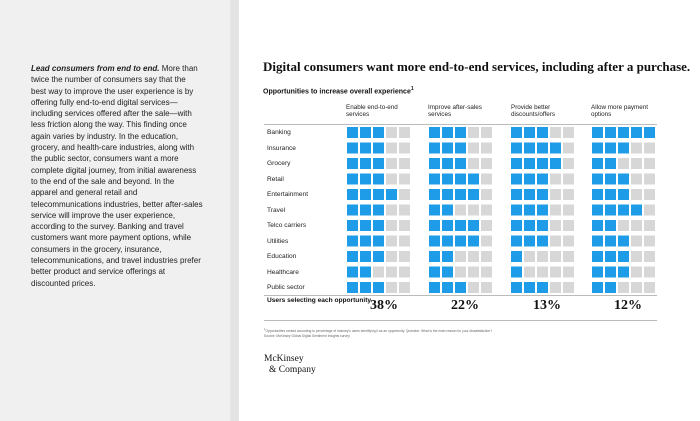 This screenshot has height=421, width=700. Describe the element at coordinates (610, 210) in the screenshot. I see `grid-square-travel-col4-2-filled` at that location.